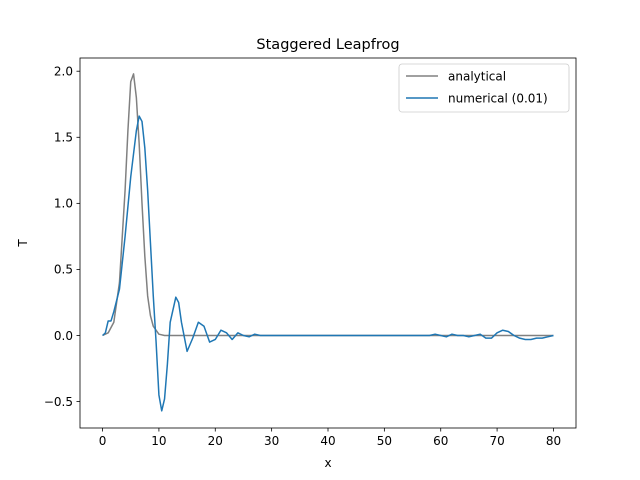  I want to click on x-tick-label: 20, so click(215, 441).